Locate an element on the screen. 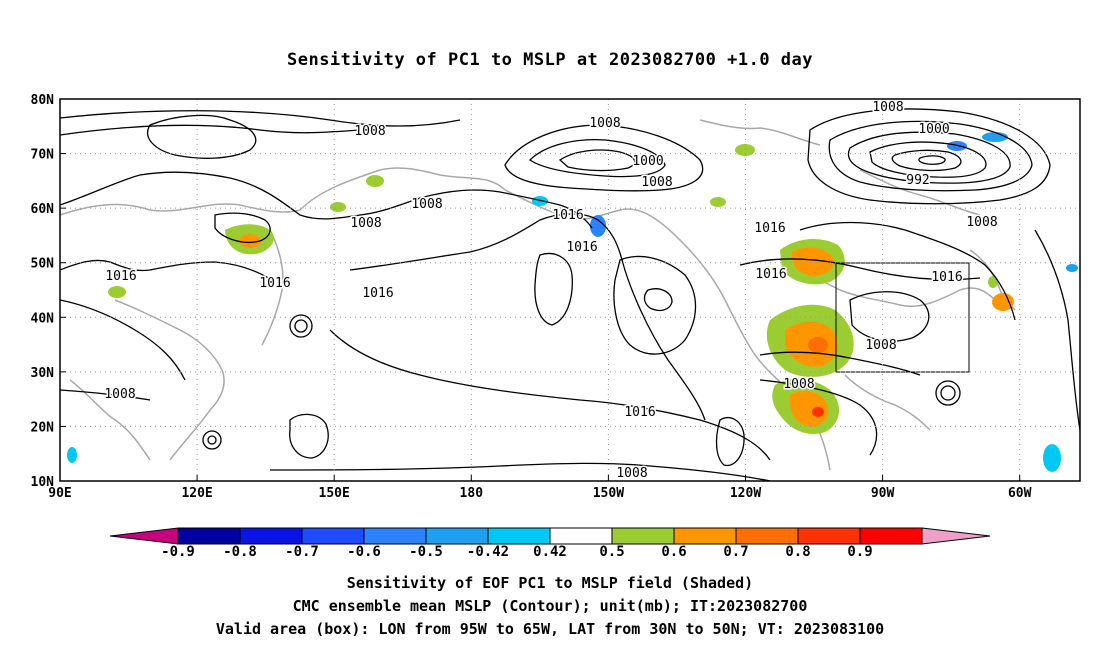 This screenshot has width=1100, height=650. contour-label: 992 is located at coordinates (917, 180).